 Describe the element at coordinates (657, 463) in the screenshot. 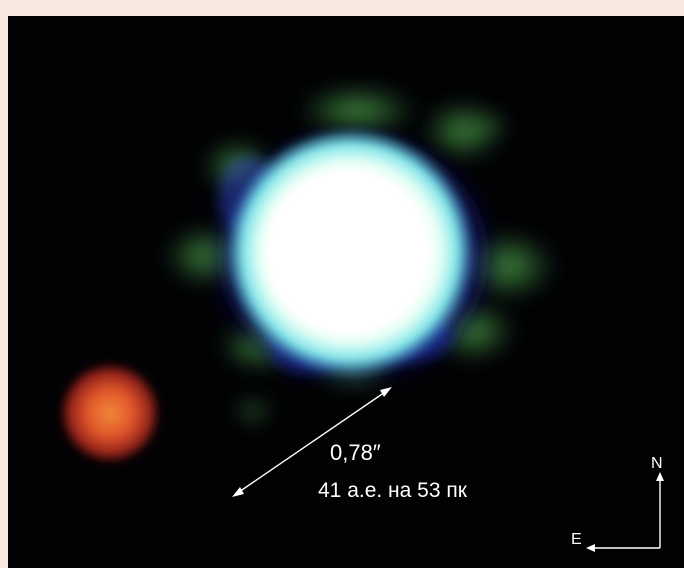

I see `compass-north-label: N` at that location.